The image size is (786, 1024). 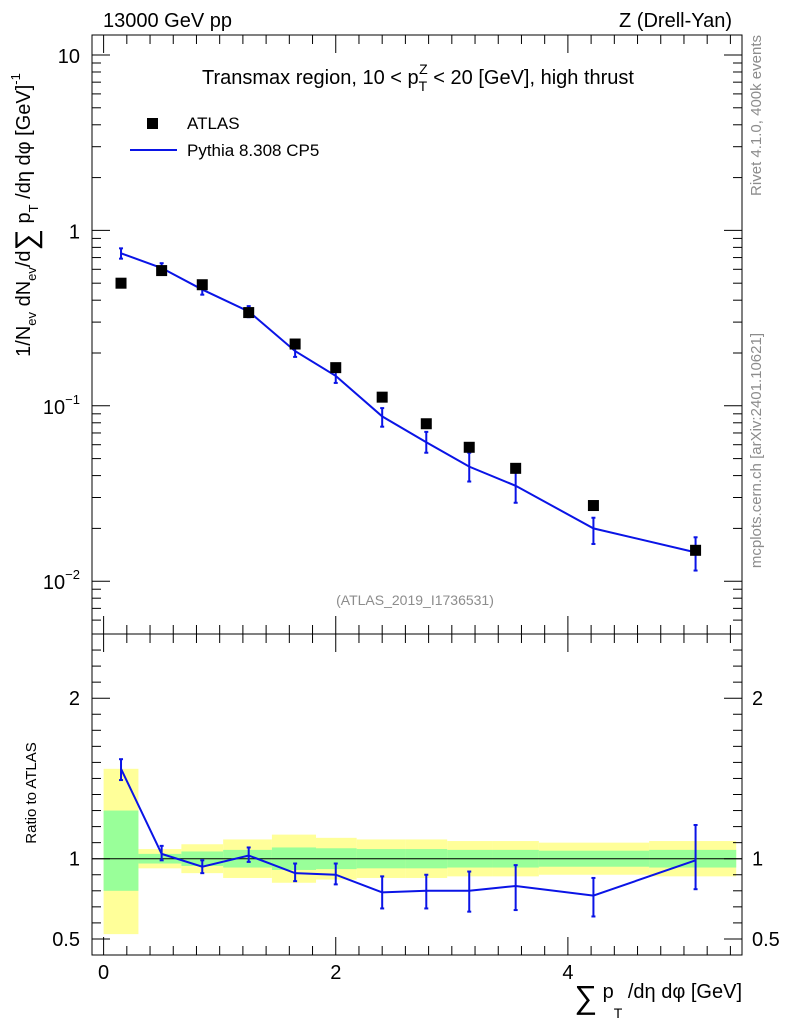 I want to click on ylabel-a: 1/N, so click(x=24, y=341).